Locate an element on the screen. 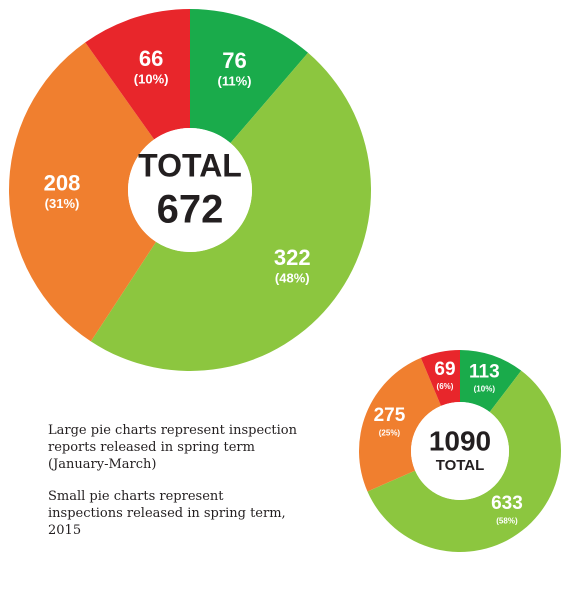 This screenshot has width=576, height=592. value-label: 633 is located at coordinates (507, 503).